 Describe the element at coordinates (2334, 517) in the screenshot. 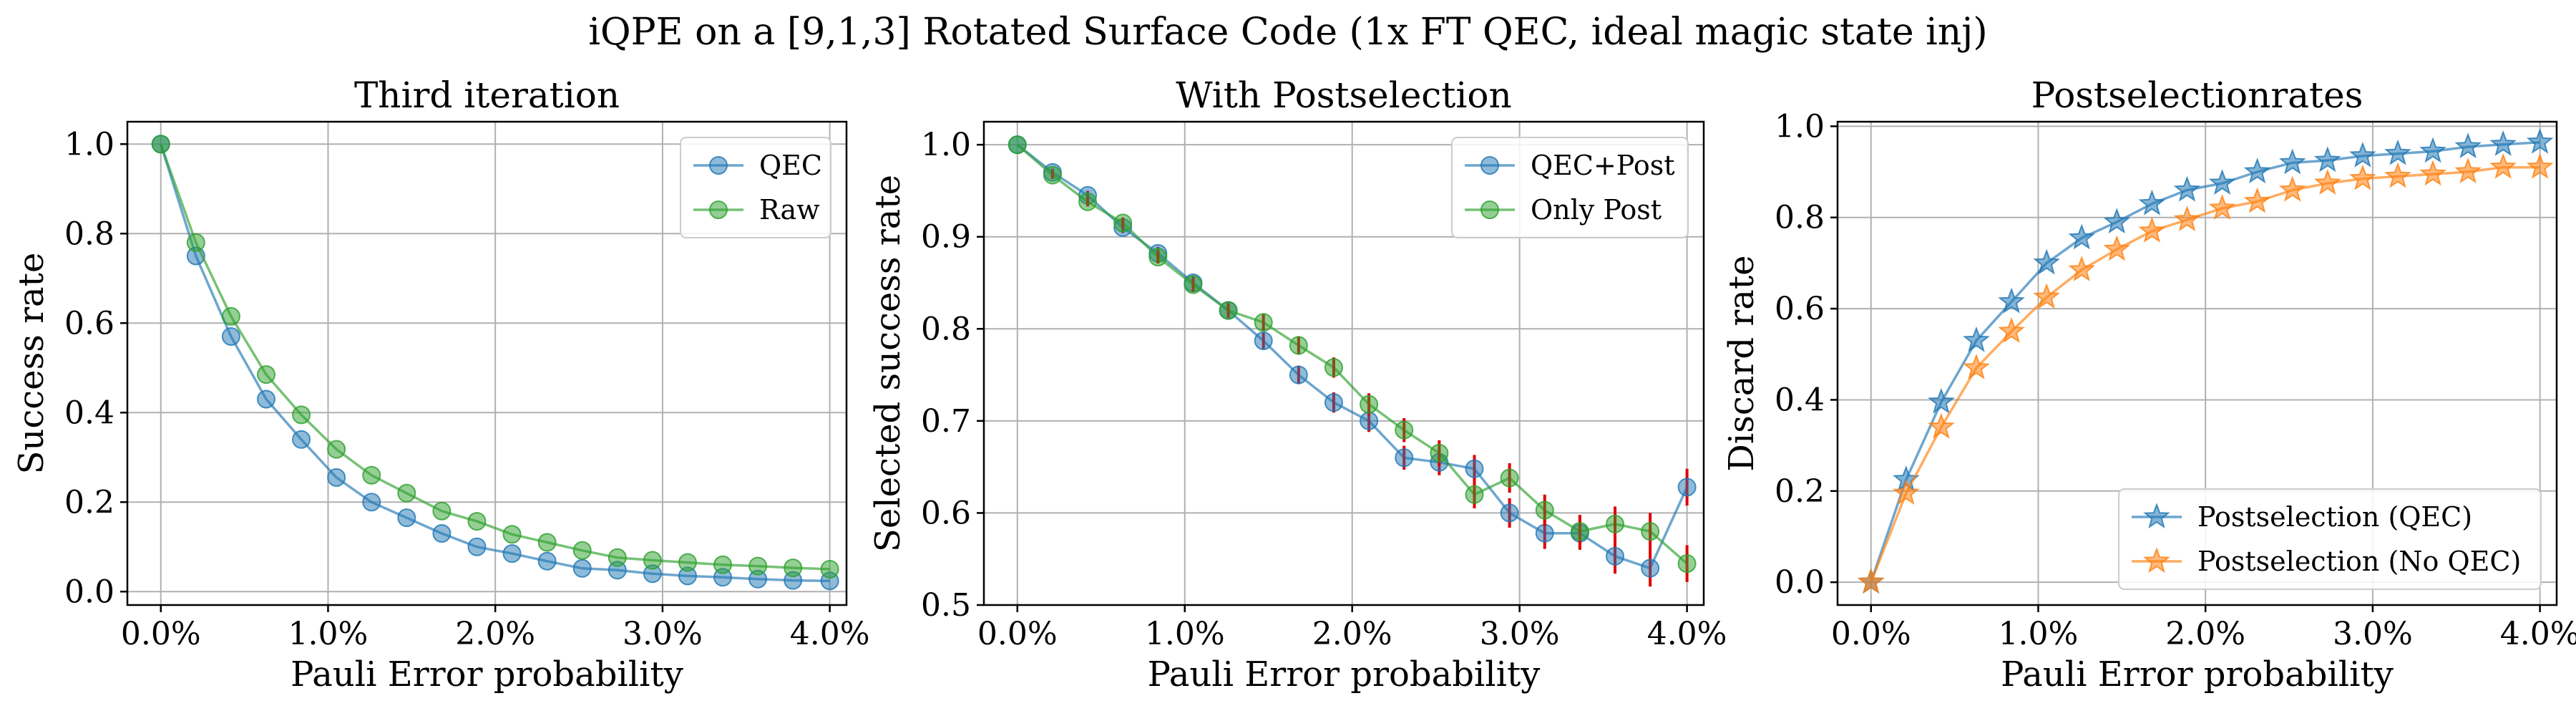

I see `legend-label: Postselection (QEC)` at that location.